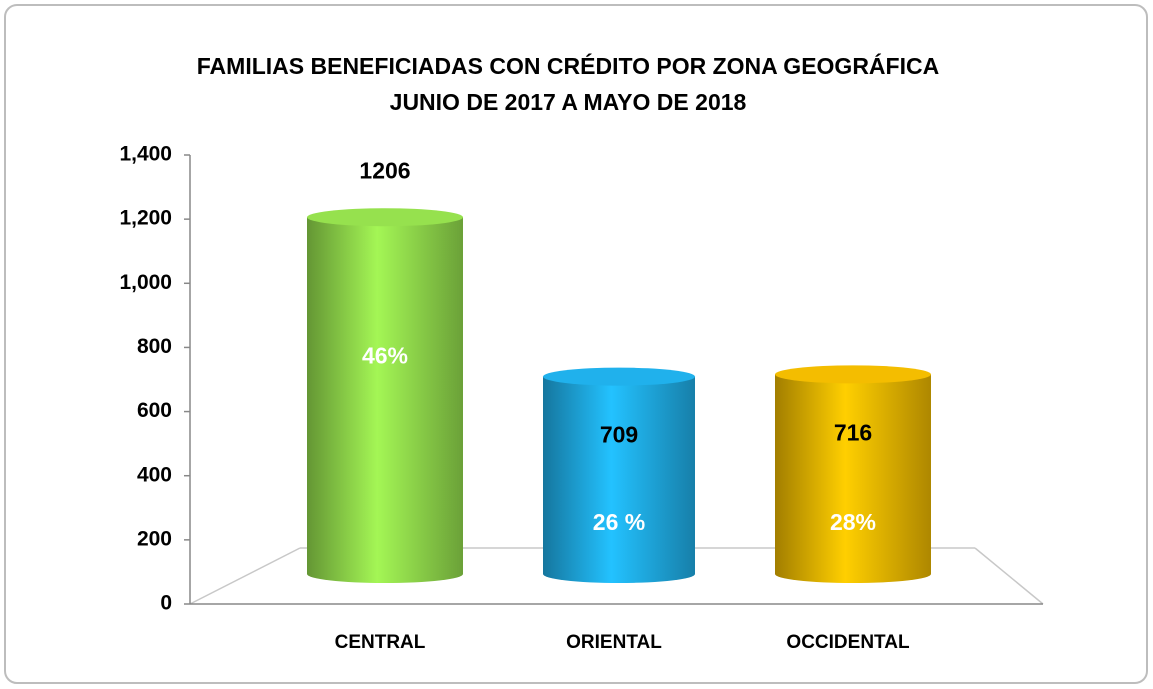  I want to click on x-tick-label: OCCIDENTAL, so click(848, 642).